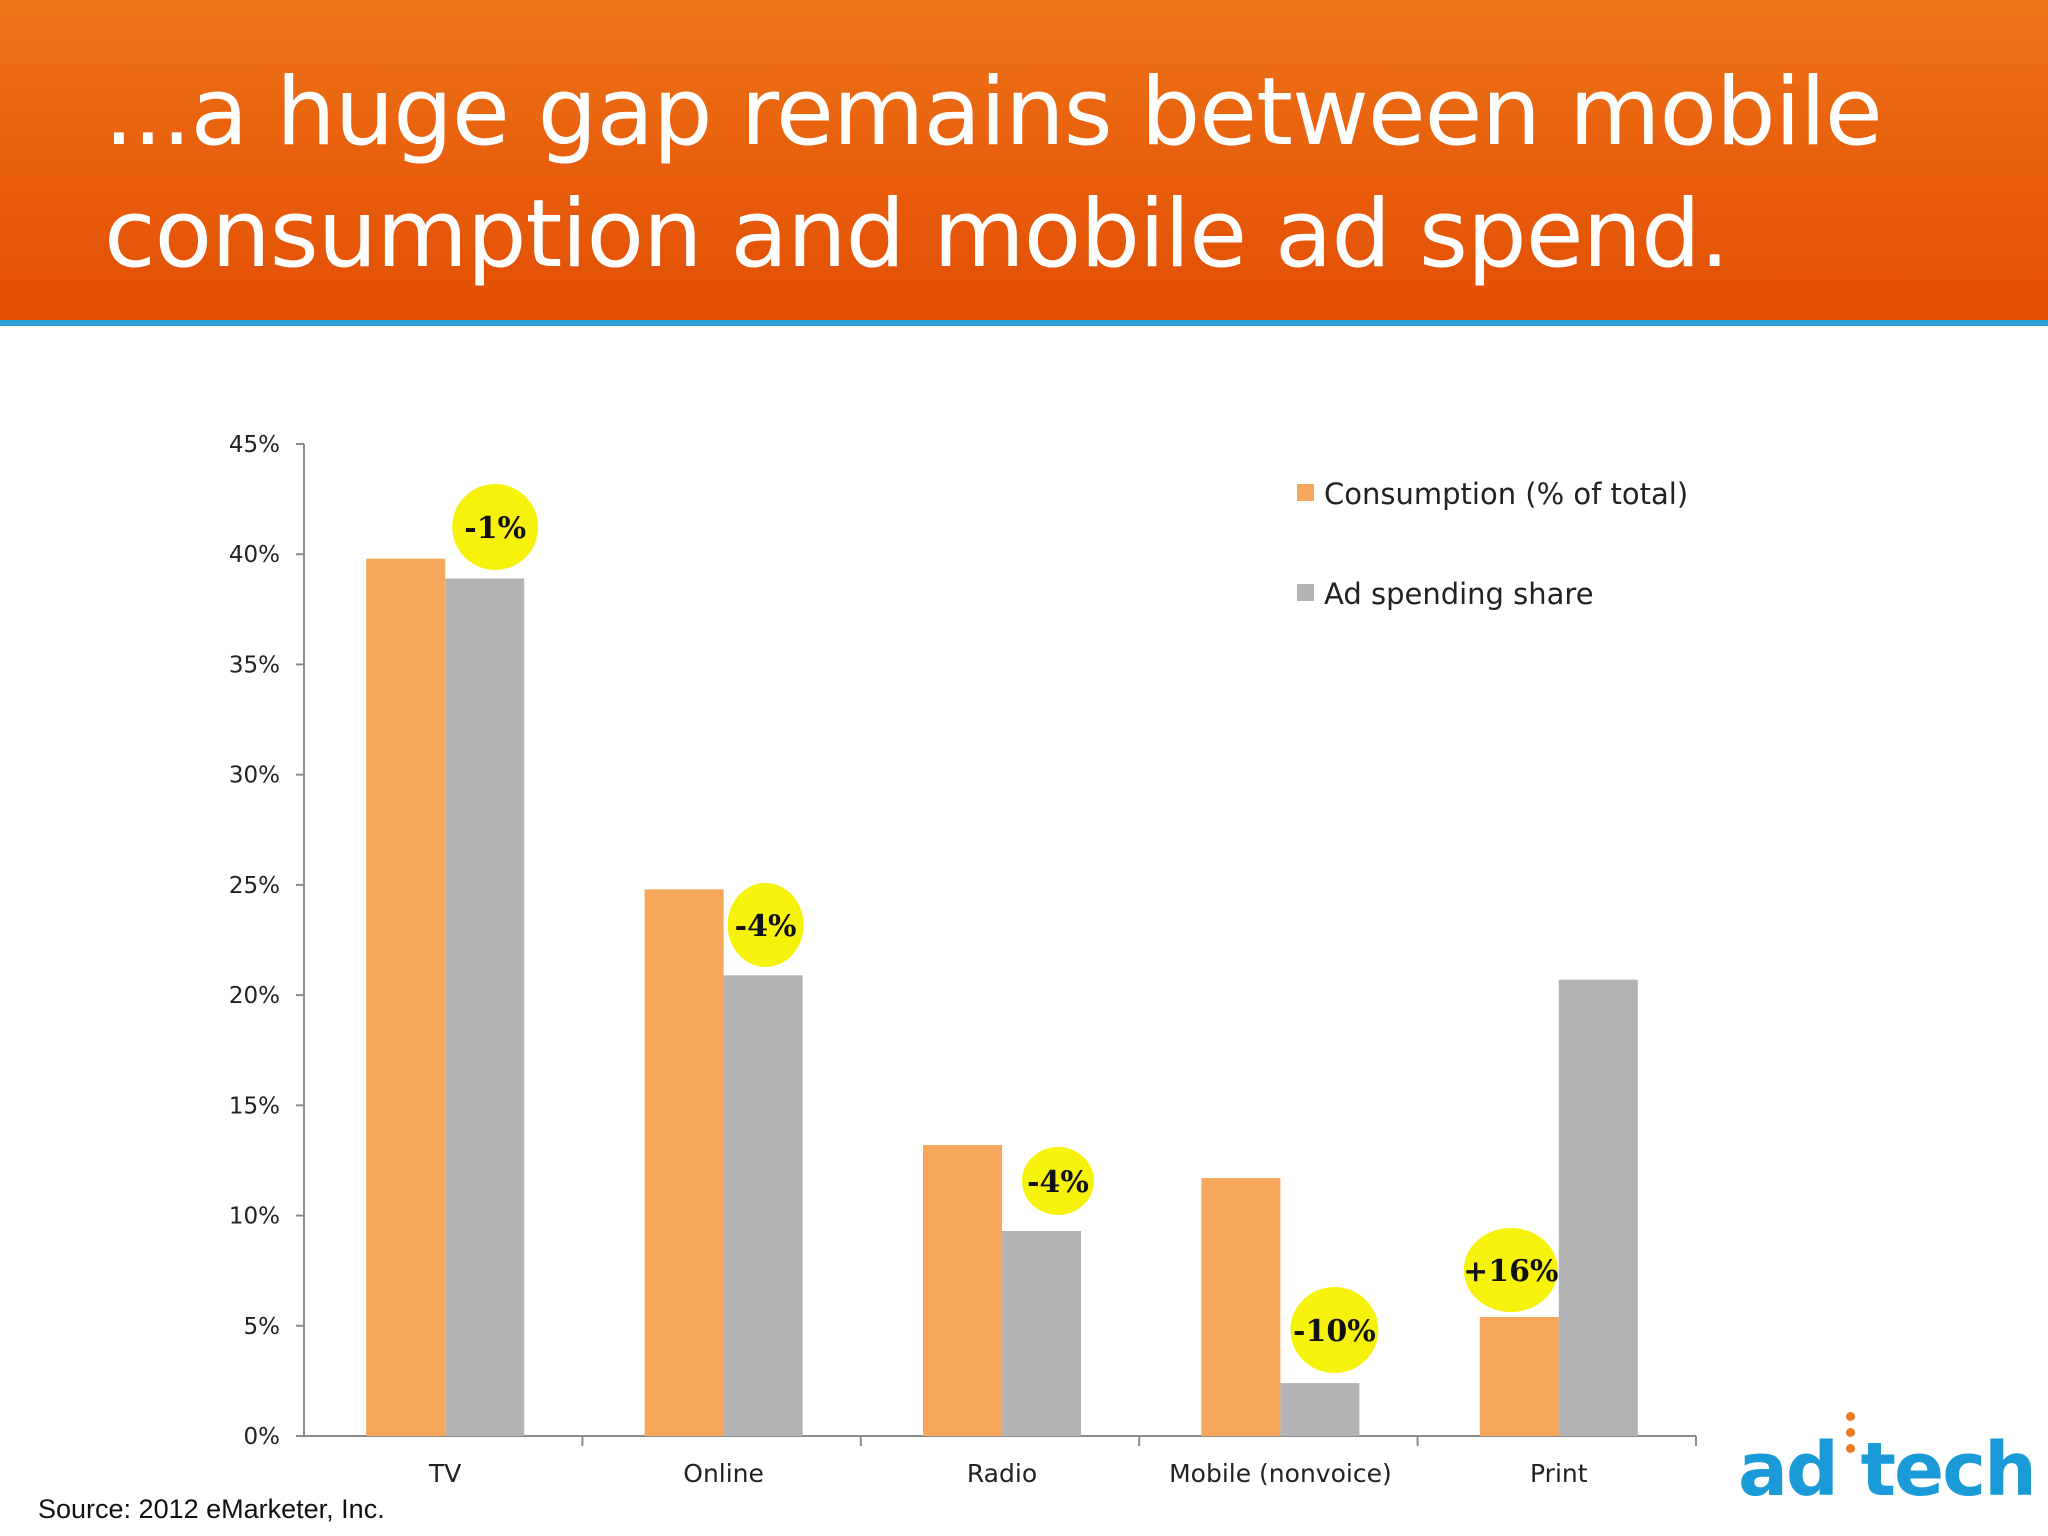 This screenshot has width=2048, height=1536. I want to click on badge-label: -10%, so click(1334, 1331).